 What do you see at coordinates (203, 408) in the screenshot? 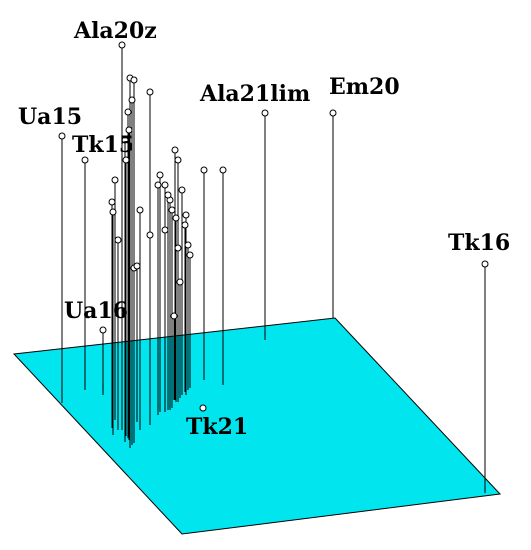
I see `point-tk21-marker` at bounding box center [203, 408].